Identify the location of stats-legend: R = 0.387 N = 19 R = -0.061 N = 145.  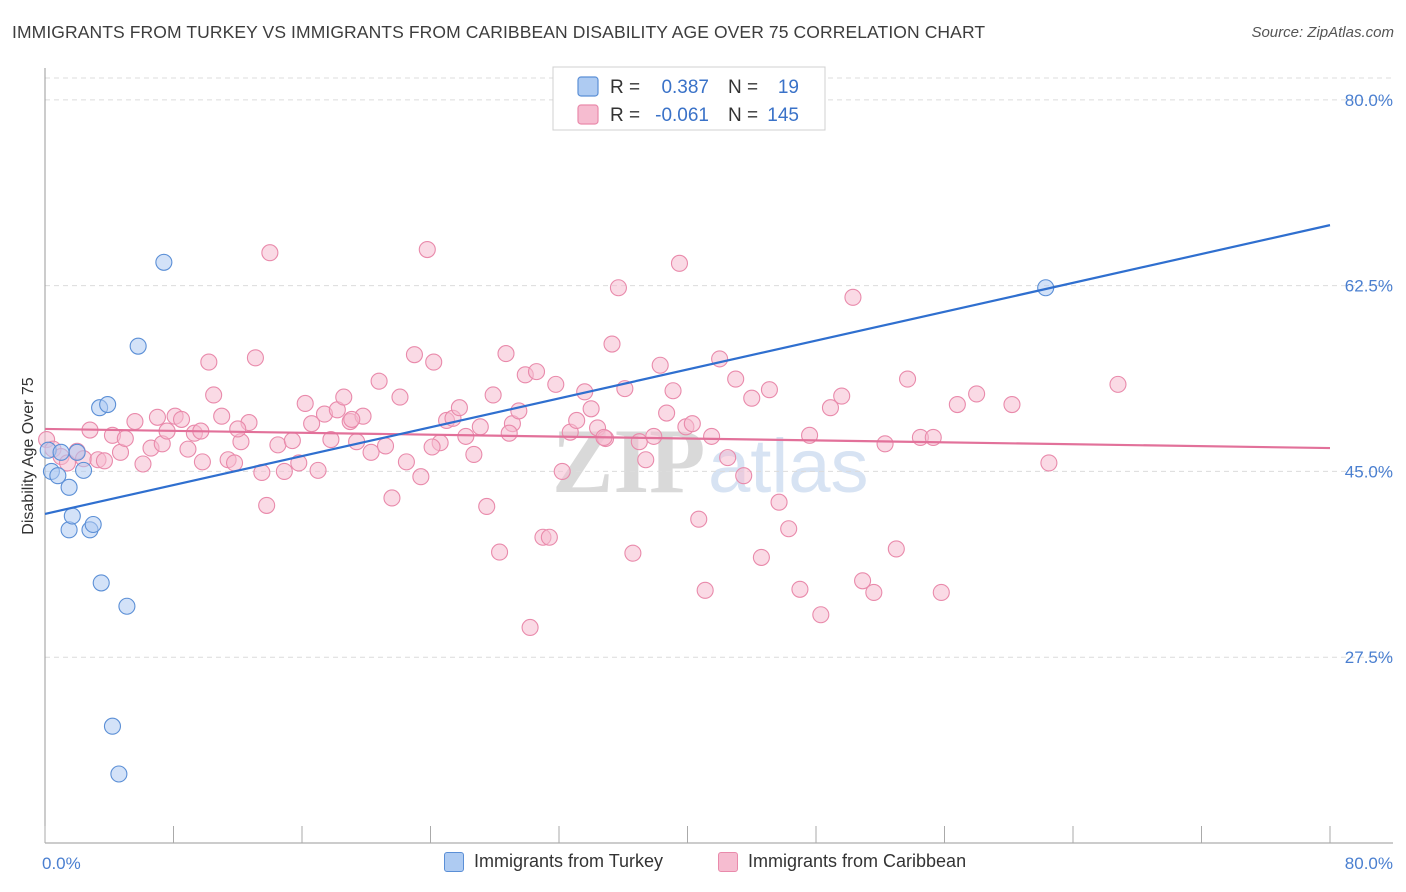
(689, 98).